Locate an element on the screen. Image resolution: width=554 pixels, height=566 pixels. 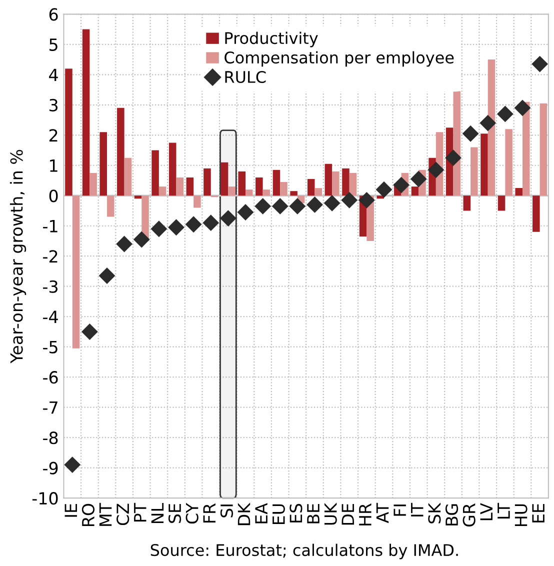
x-tick-label: SI is located at coordinates (227, 511).